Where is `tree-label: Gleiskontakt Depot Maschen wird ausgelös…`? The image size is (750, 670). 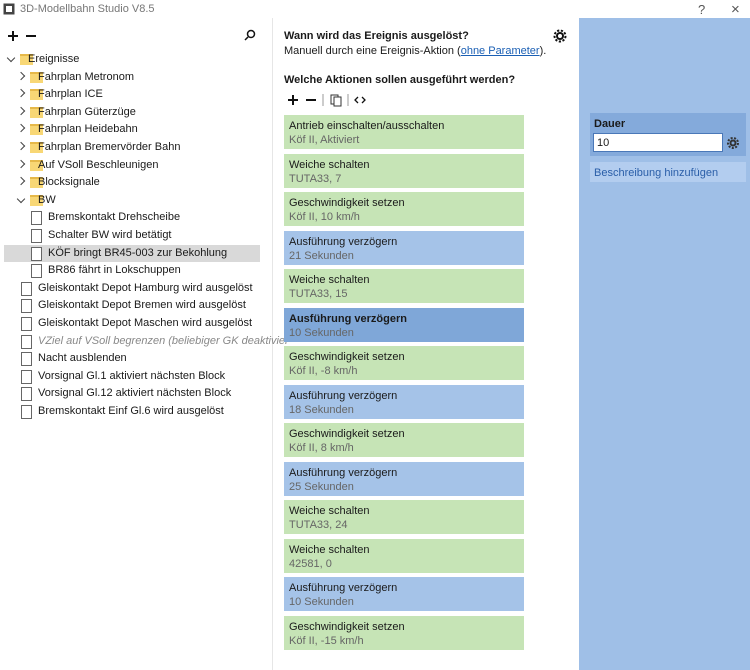
tree-label: Gleiskontakt Depot Maschen wird ausgelös… is located at coordinates (145, 323).